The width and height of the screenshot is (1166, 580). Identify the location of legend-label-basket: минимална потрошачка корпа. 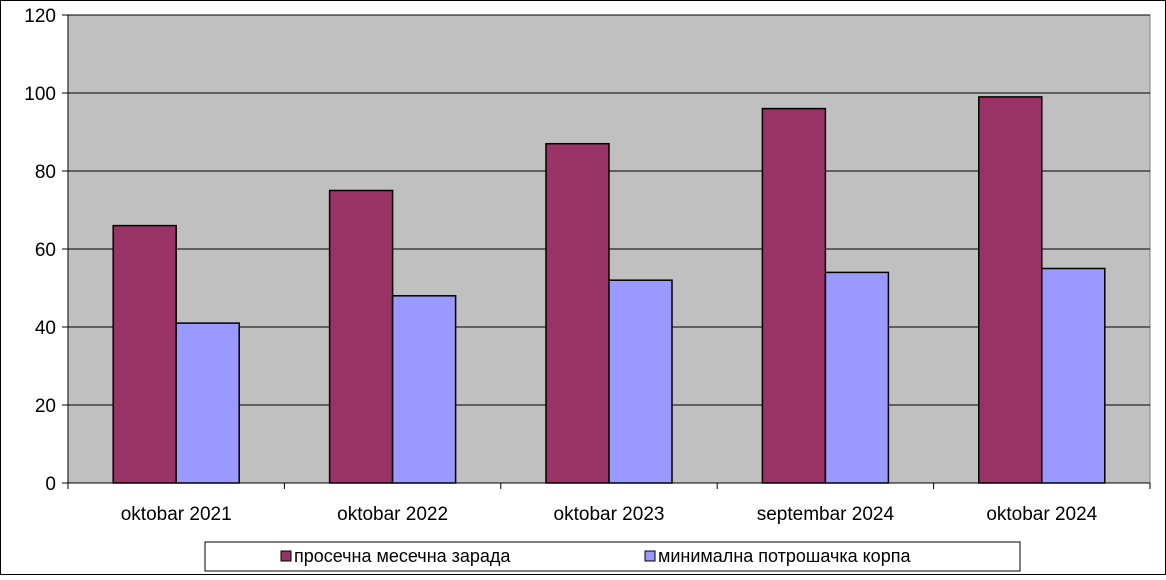
(784, 556).